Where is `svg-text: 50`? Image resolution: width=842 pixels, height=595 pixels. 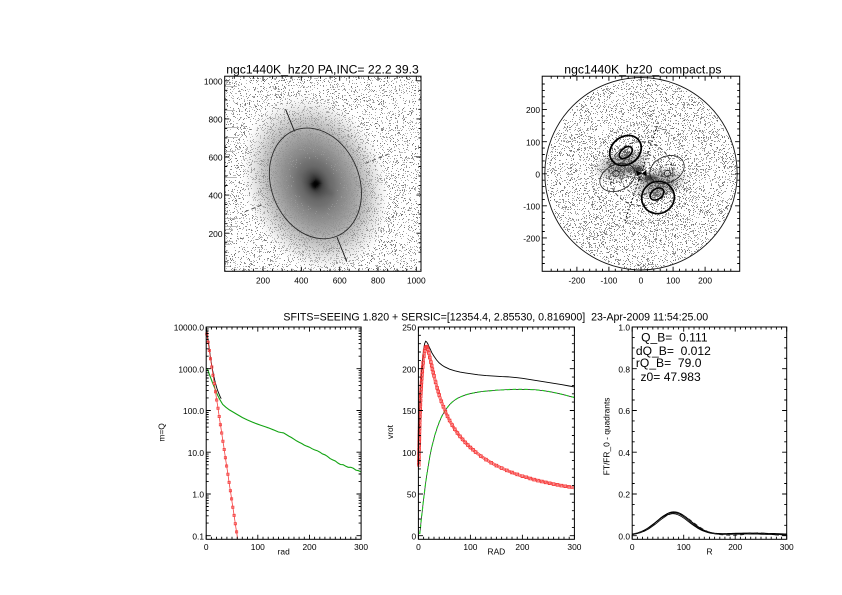
svg-text: 50 is located at coordinates (412, 495).